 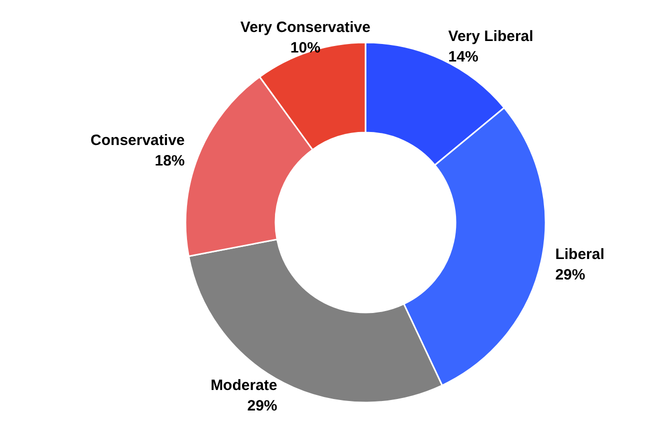 What do you see at coordinates (463, 57) in the screenshot?
I see `data-label: 14%` at bounding box center [463, 57].